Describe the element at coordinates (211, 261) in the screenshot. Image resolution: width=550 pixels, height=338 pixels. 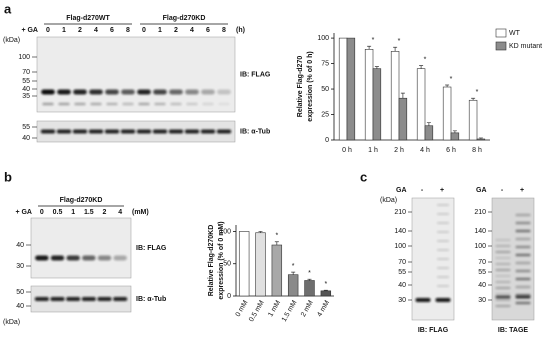
I see `y-axis-label: Relative Flag-d270KD` at that location.